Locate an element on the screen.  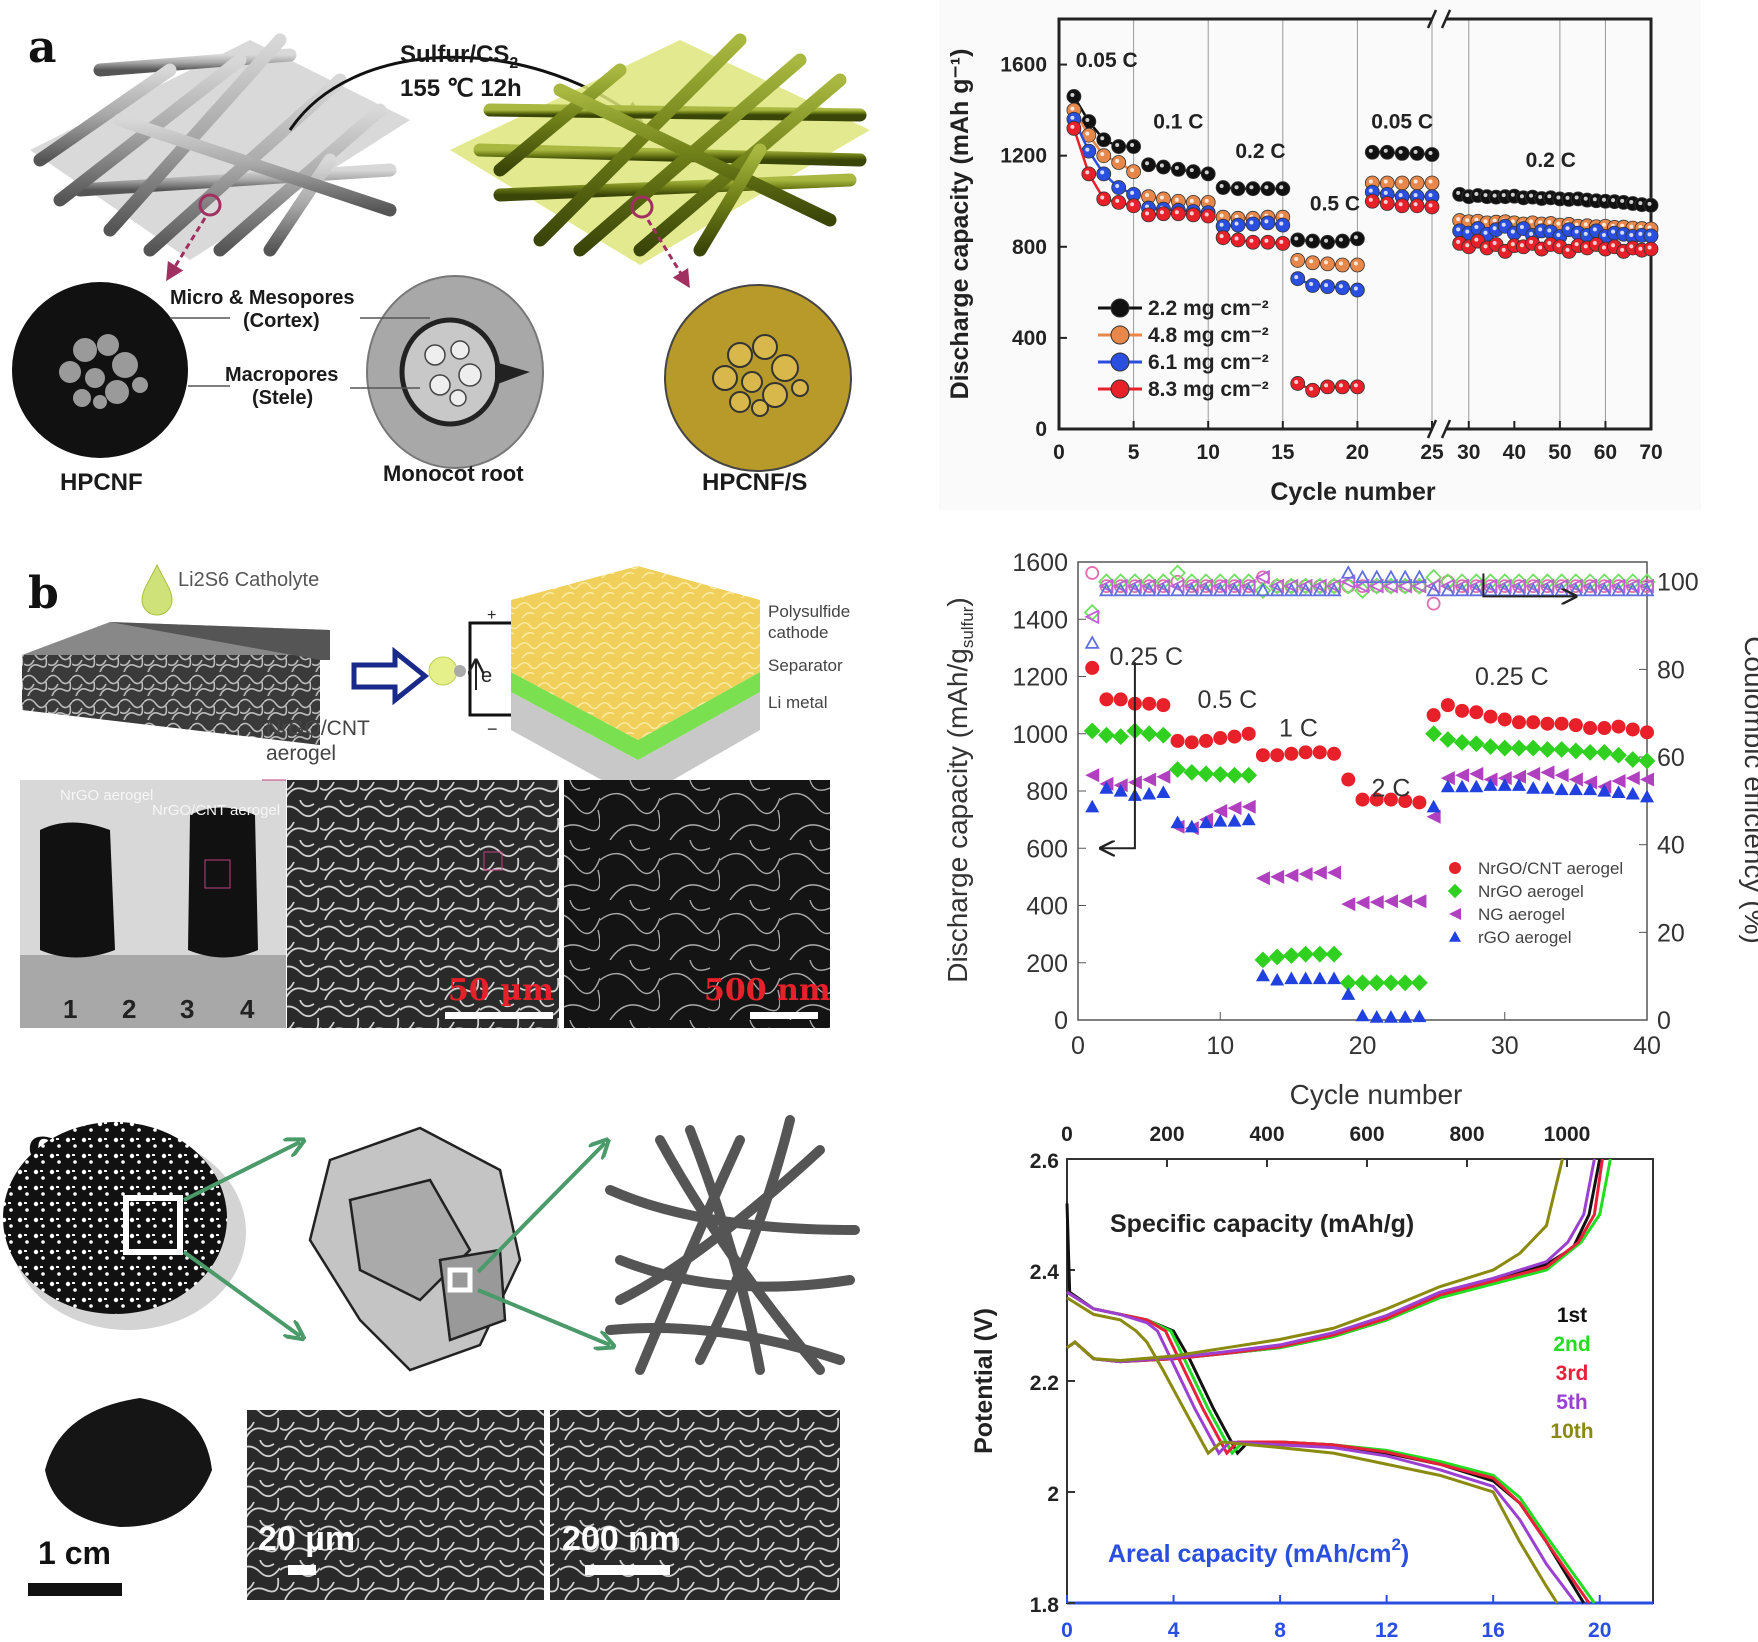
scale-label-500nm: 500 nm is located at coordinates (767, 990).